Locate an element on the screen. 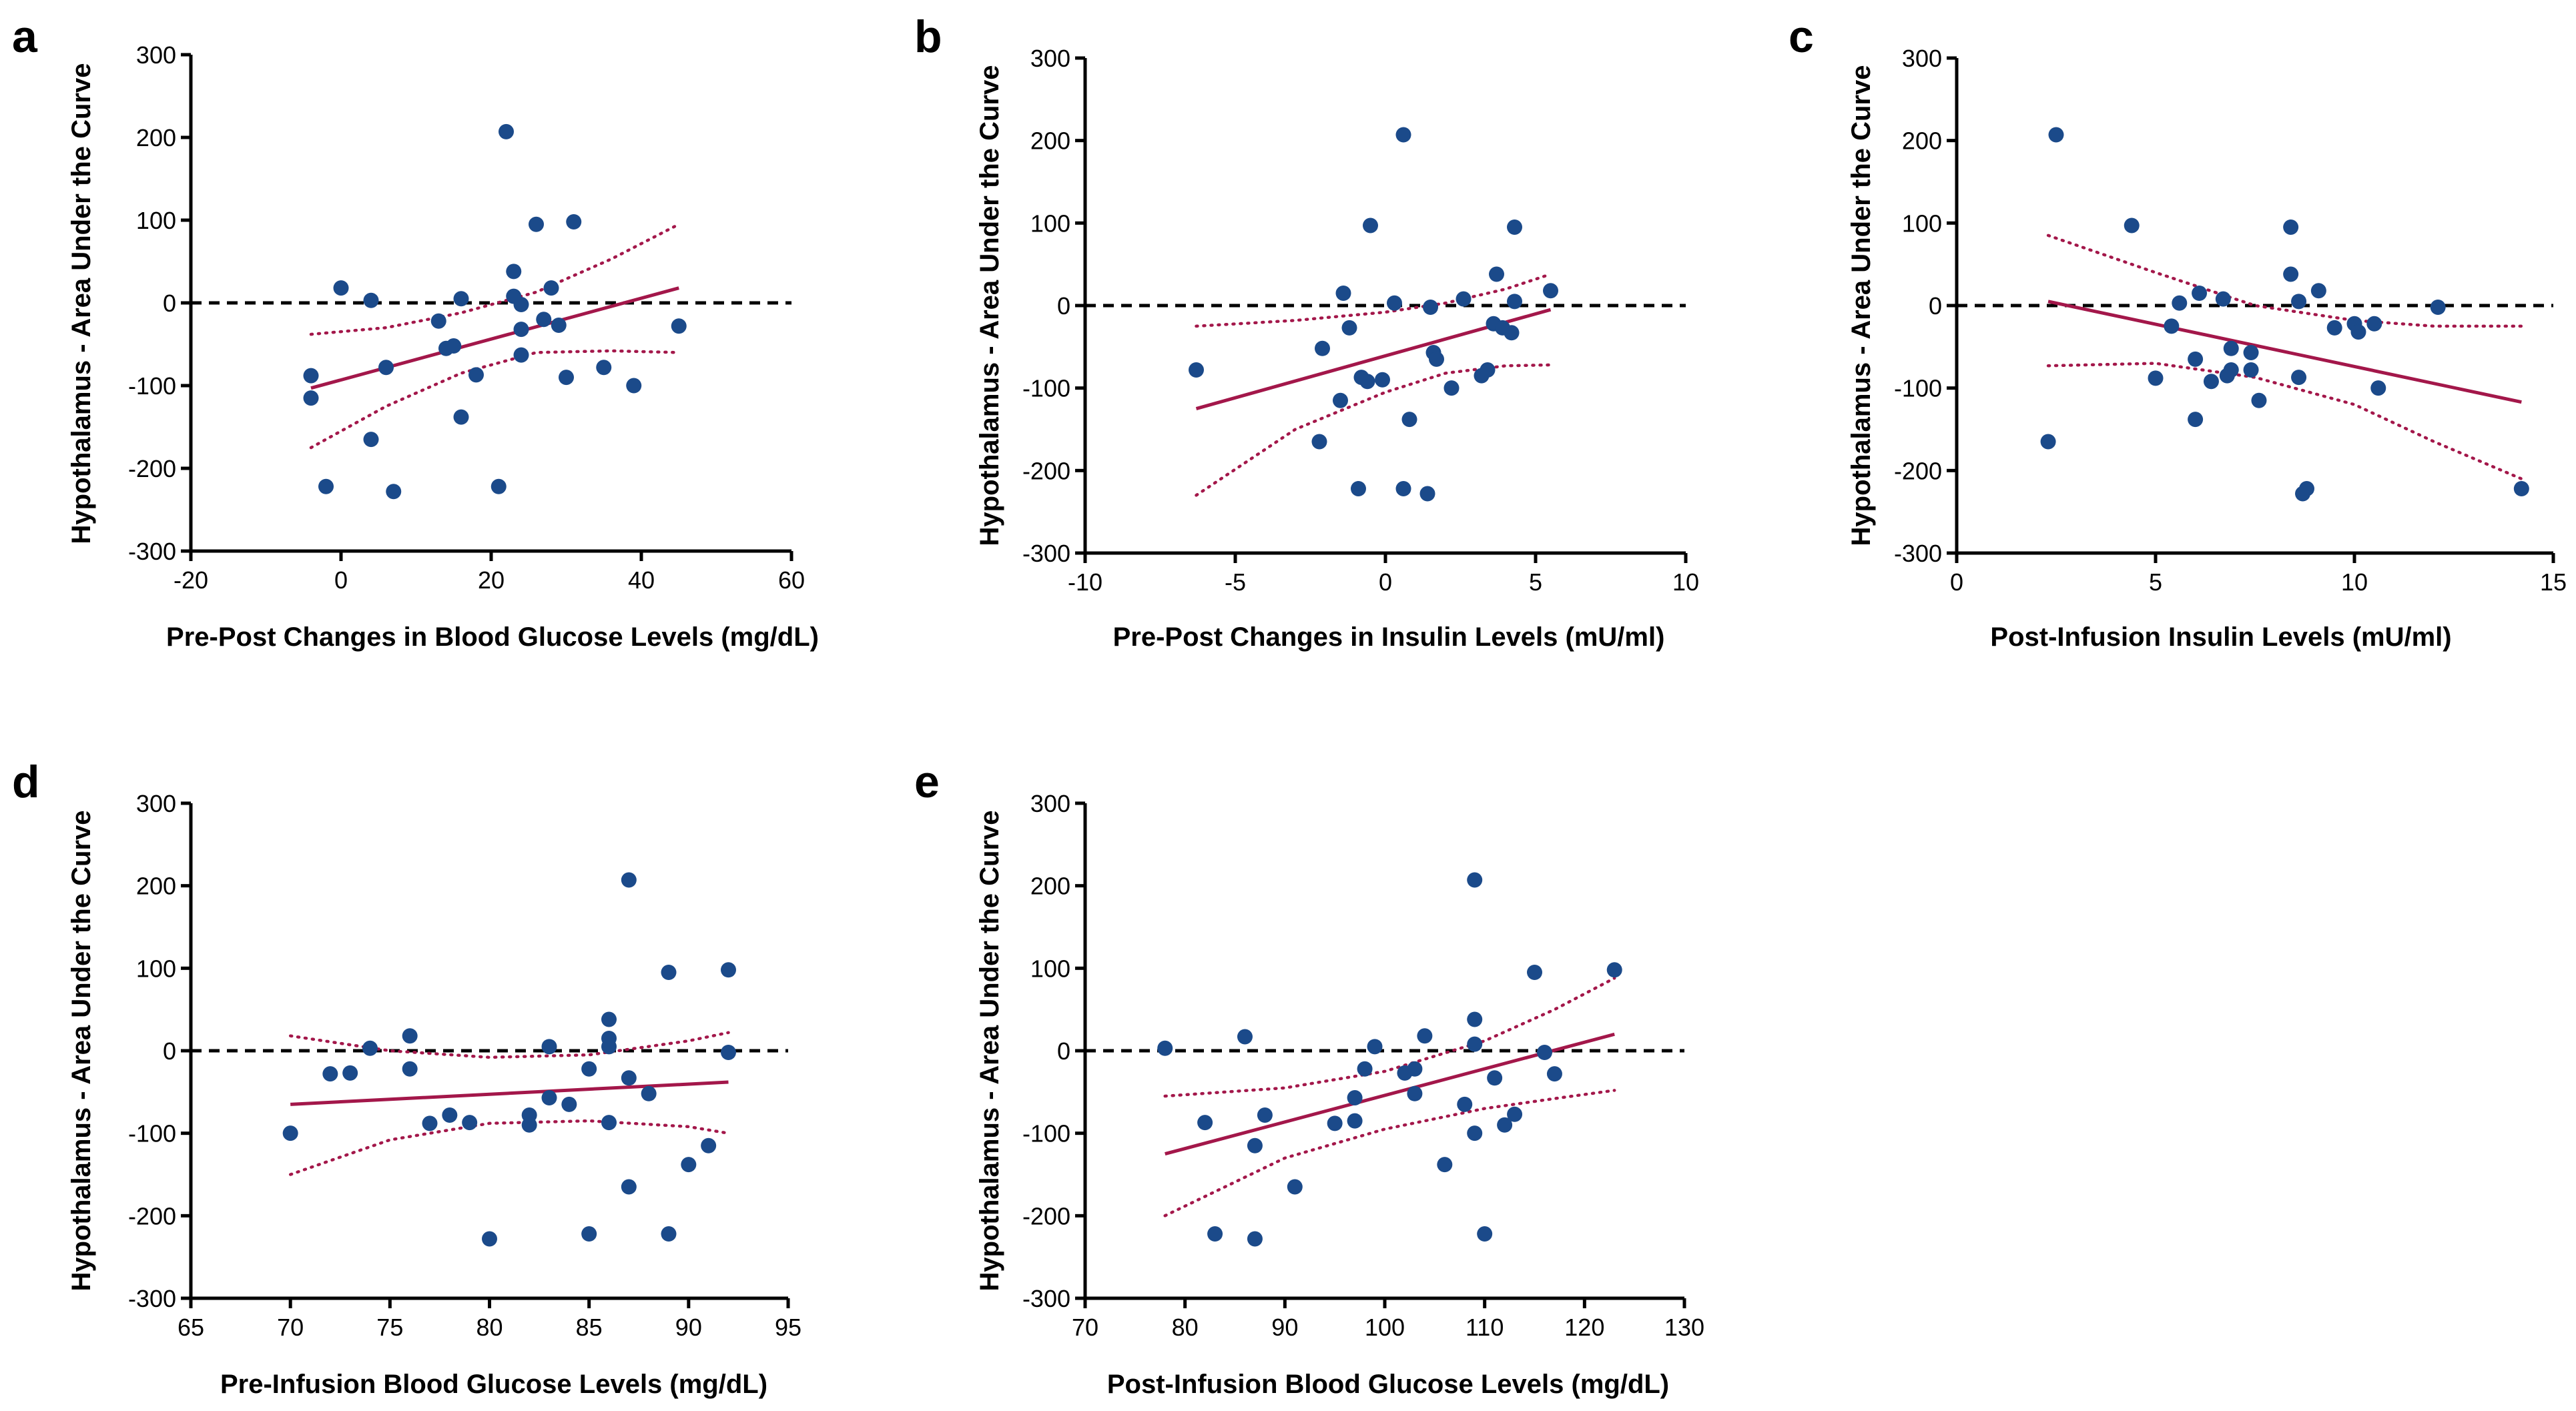  regression-line is located at coordinates (494, 338).